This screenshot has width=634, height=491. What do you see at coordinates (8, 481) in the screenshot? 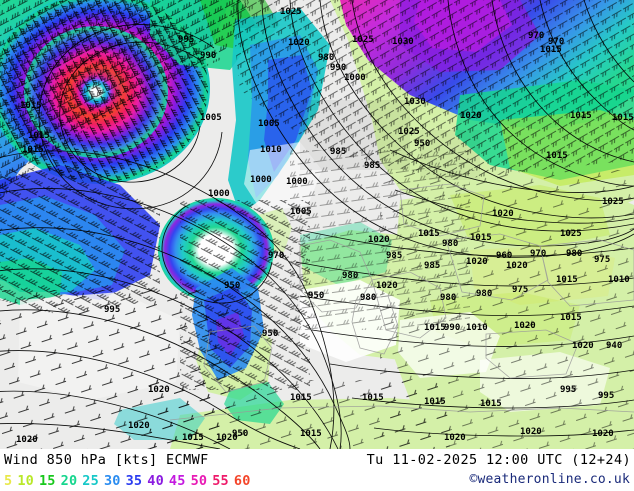
I see `scale-stop-5: 5` at bounding box center [8, 481].